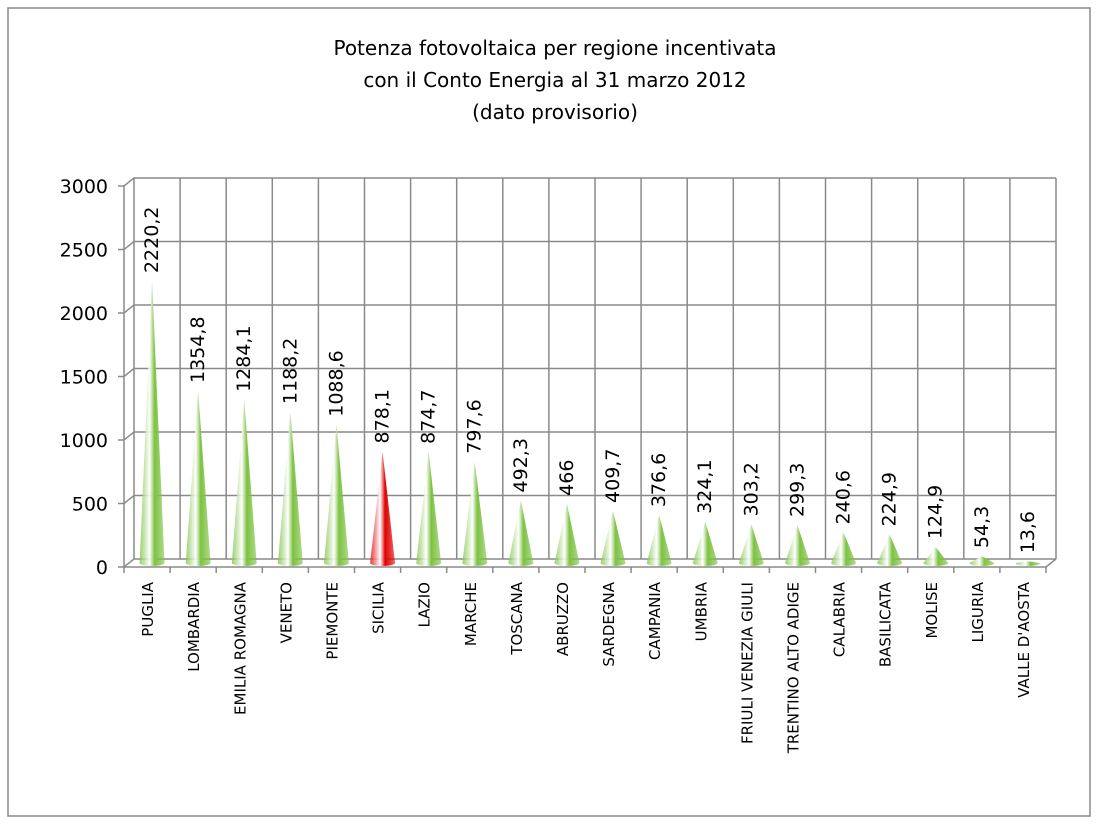  I want to click on x-tick-label: EMILIA ROMAGNA, so click(240, 648).